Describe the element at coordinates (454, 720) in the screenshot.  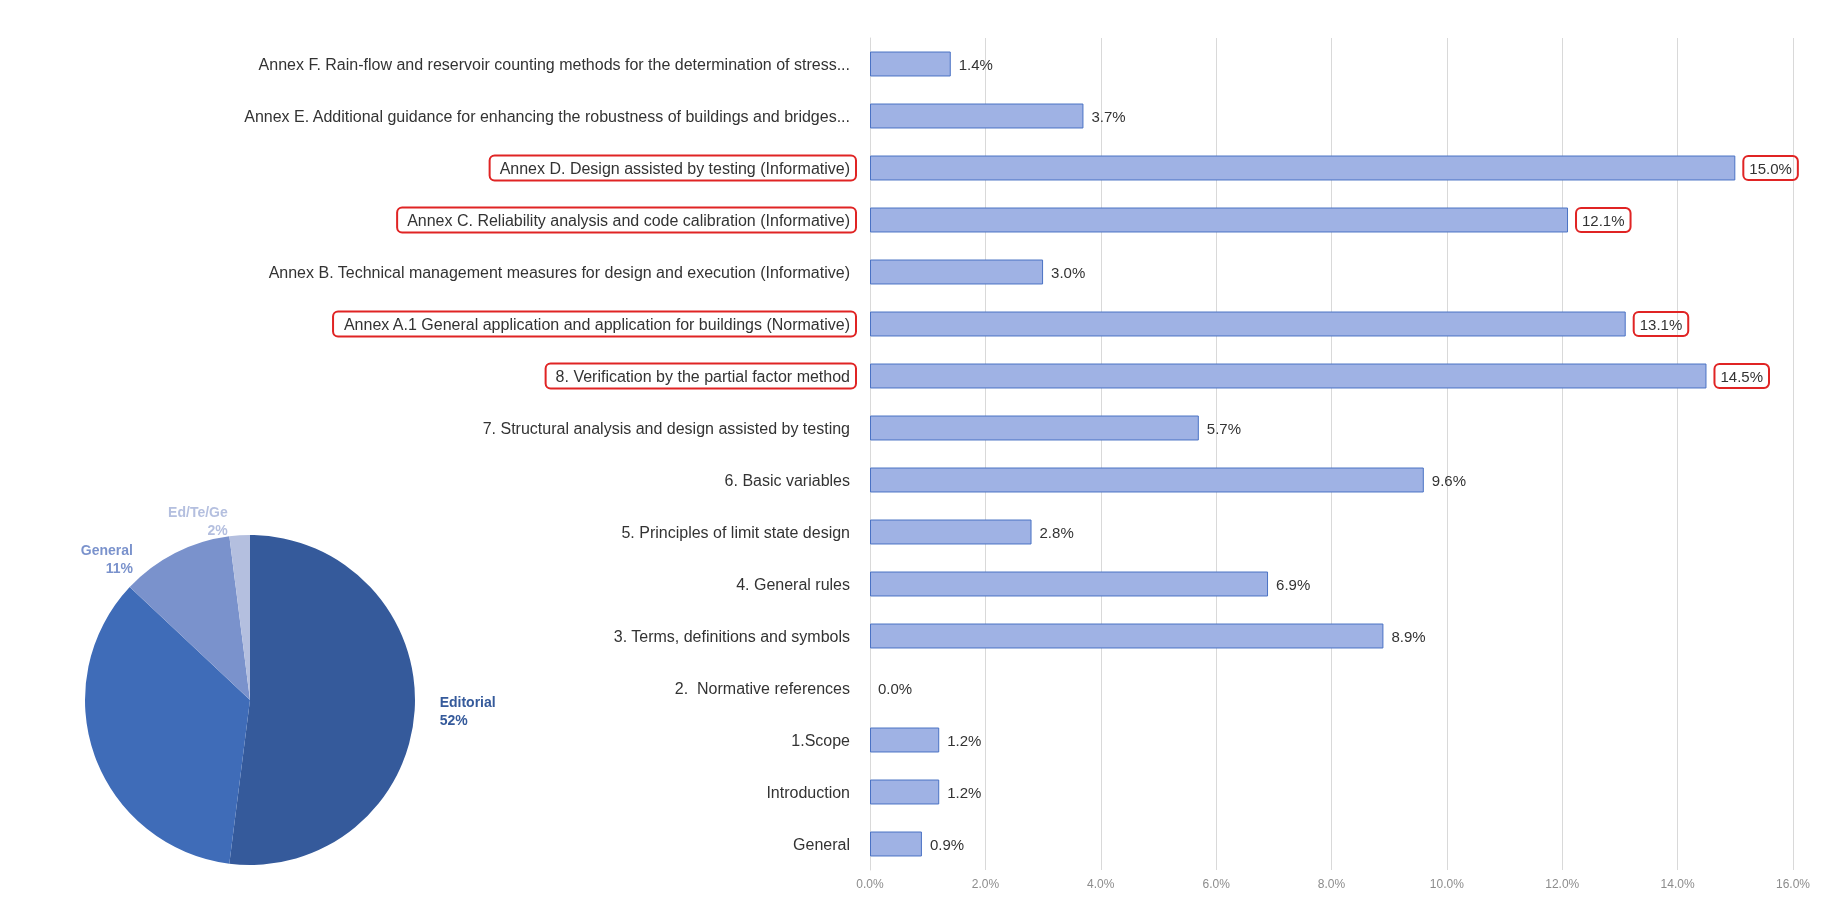
I see `data-label: 52%` at that location.